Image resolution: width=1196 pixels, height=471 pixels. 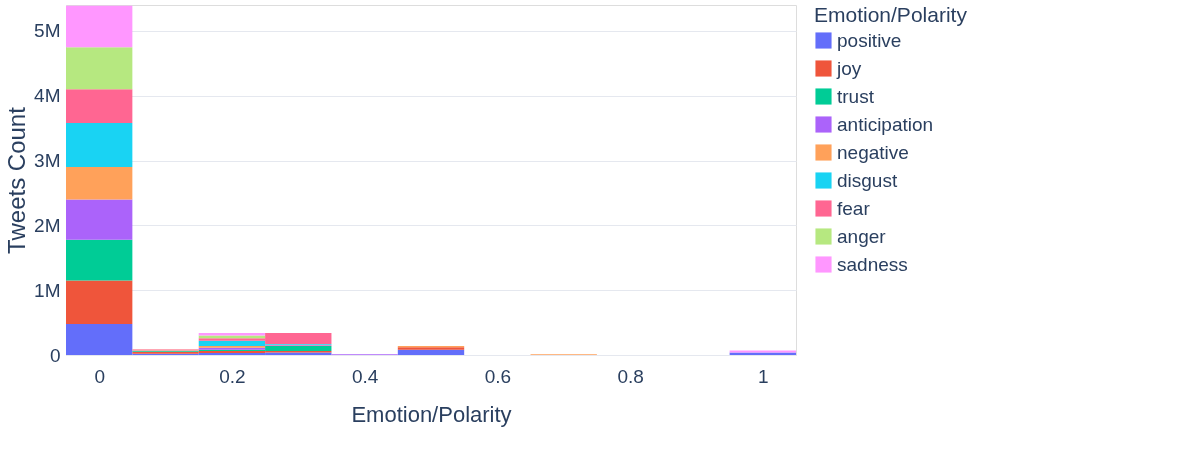 I want to click on y-tick-label: 5M, so click(x=47, y=31).